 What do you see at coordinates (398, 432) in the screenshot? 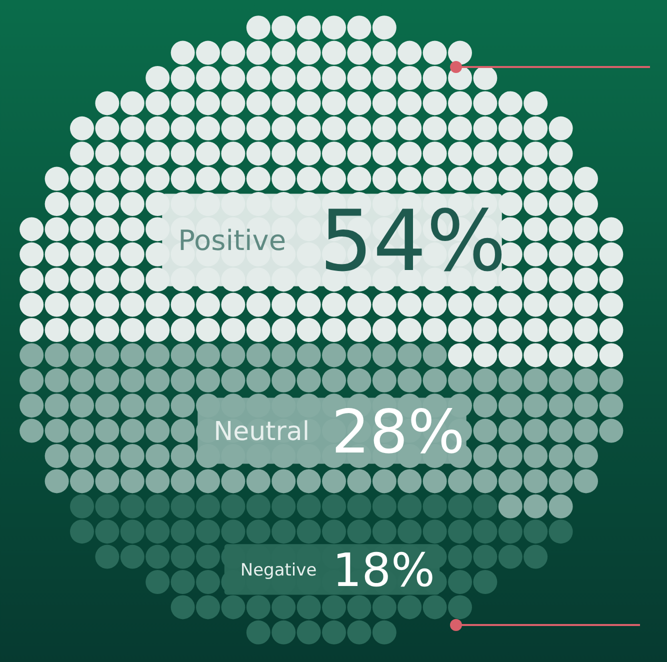
I see `data-label: 28%` at bounding box center [398, 432].